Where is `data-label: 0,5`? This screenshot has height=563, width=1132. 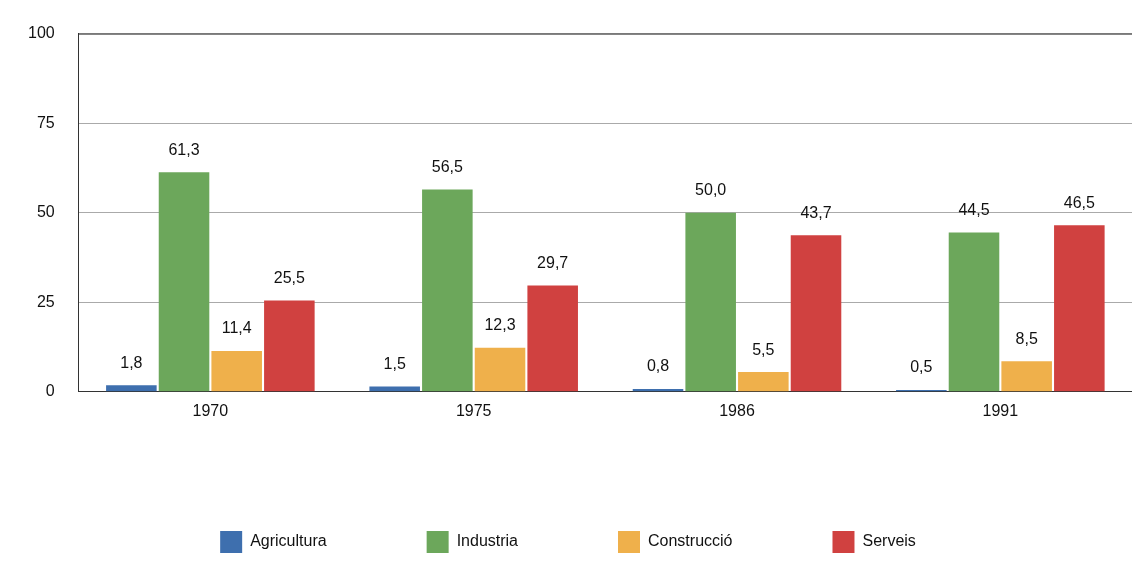 data-label: 0,5 is located at coordinates (921, 367).